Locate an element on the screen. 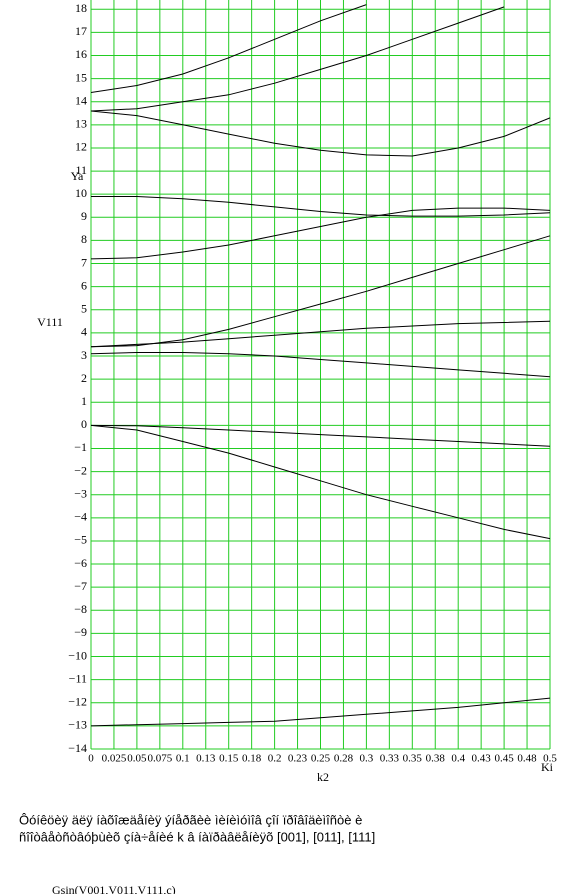  x-tick-label: 0.2 is located at coordinates (275, 759).